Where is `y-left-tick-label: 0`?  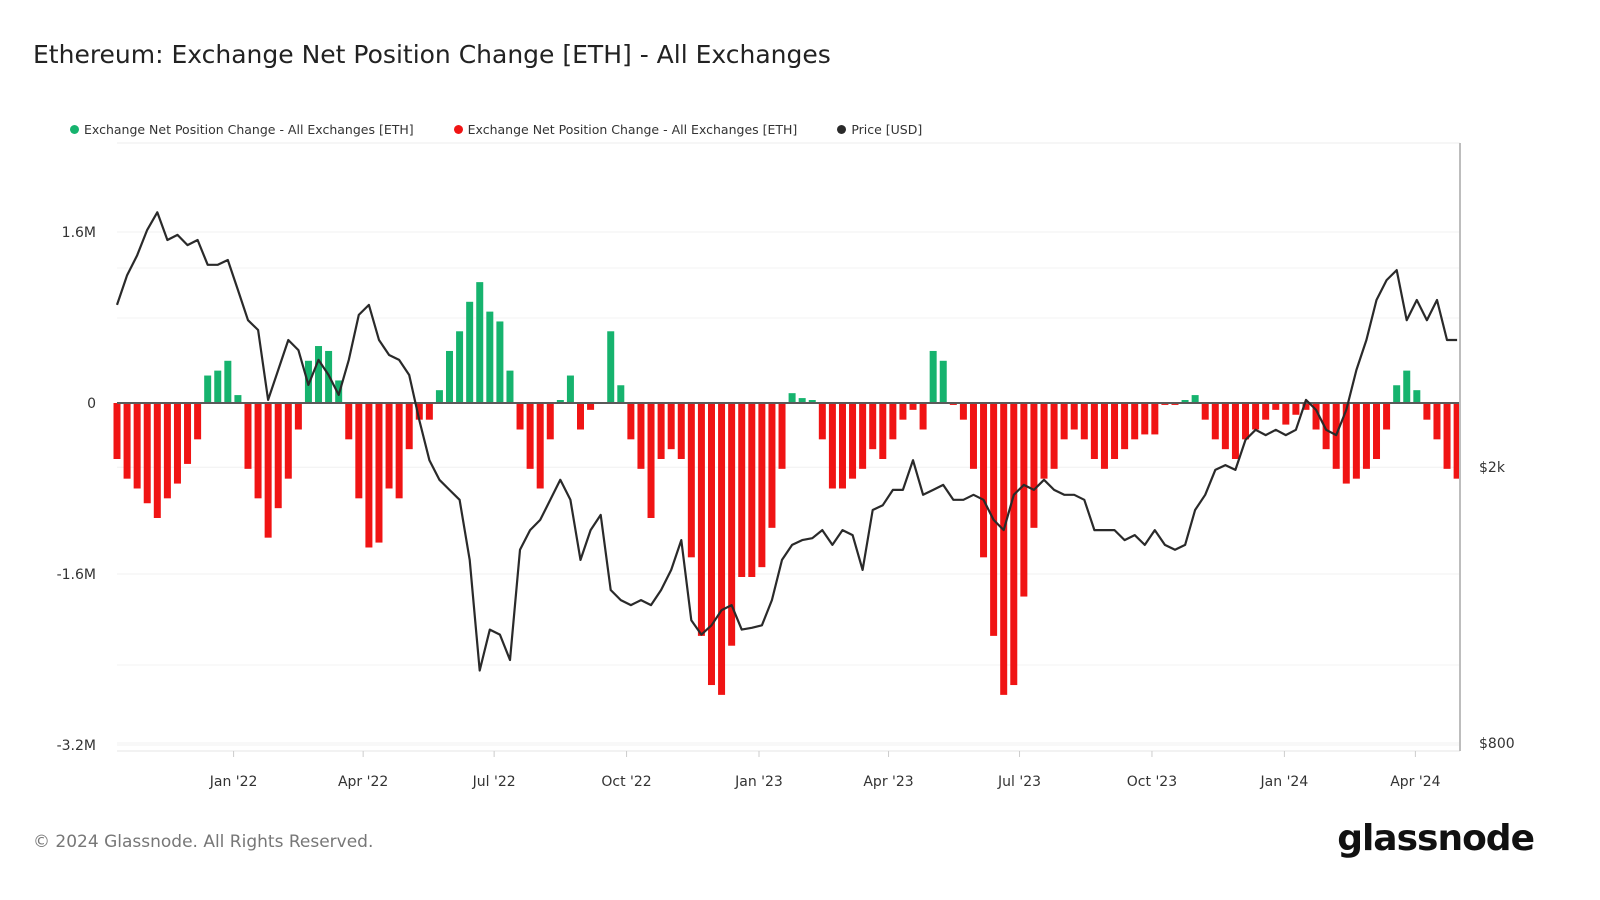 y-left-tick-label: 0 is located at coordinates (91, 404).